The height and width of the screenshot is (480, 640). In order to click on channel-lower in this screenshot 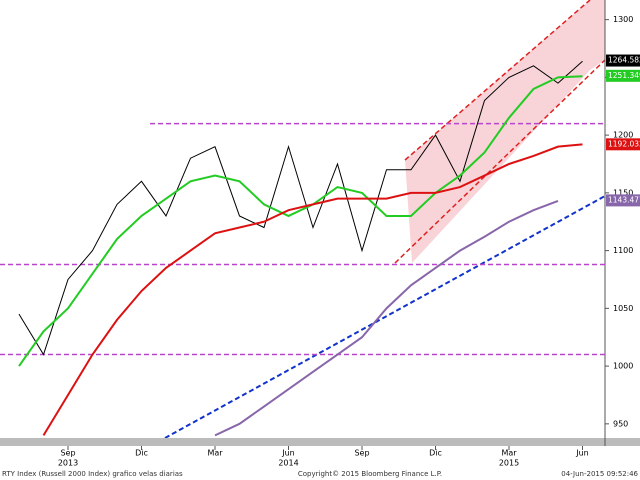, I will do `click(500, 161)`.